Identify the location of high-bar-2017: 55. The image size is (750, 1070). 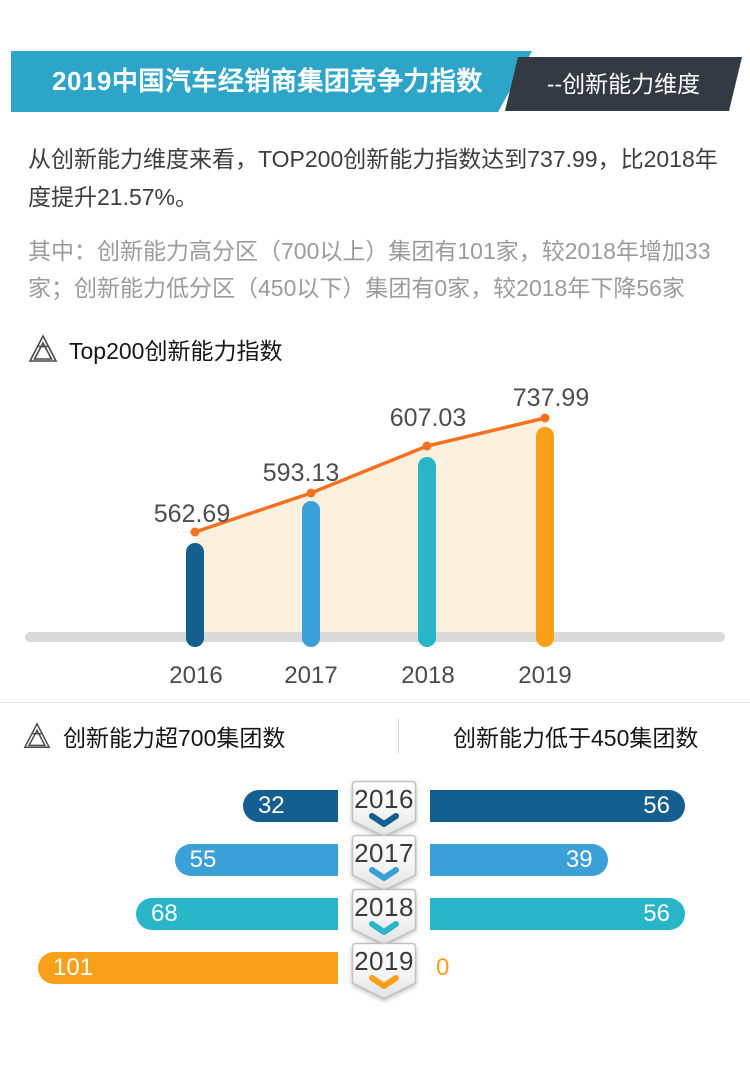
(256, 860).